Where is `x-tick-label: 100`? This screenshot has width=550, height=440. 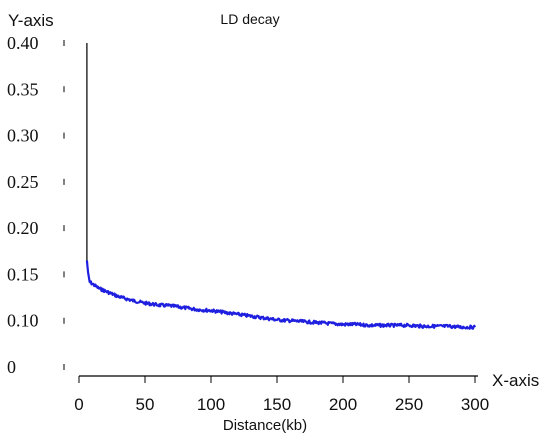
x-tick-label: 100 is located at coordinates (211, 404).